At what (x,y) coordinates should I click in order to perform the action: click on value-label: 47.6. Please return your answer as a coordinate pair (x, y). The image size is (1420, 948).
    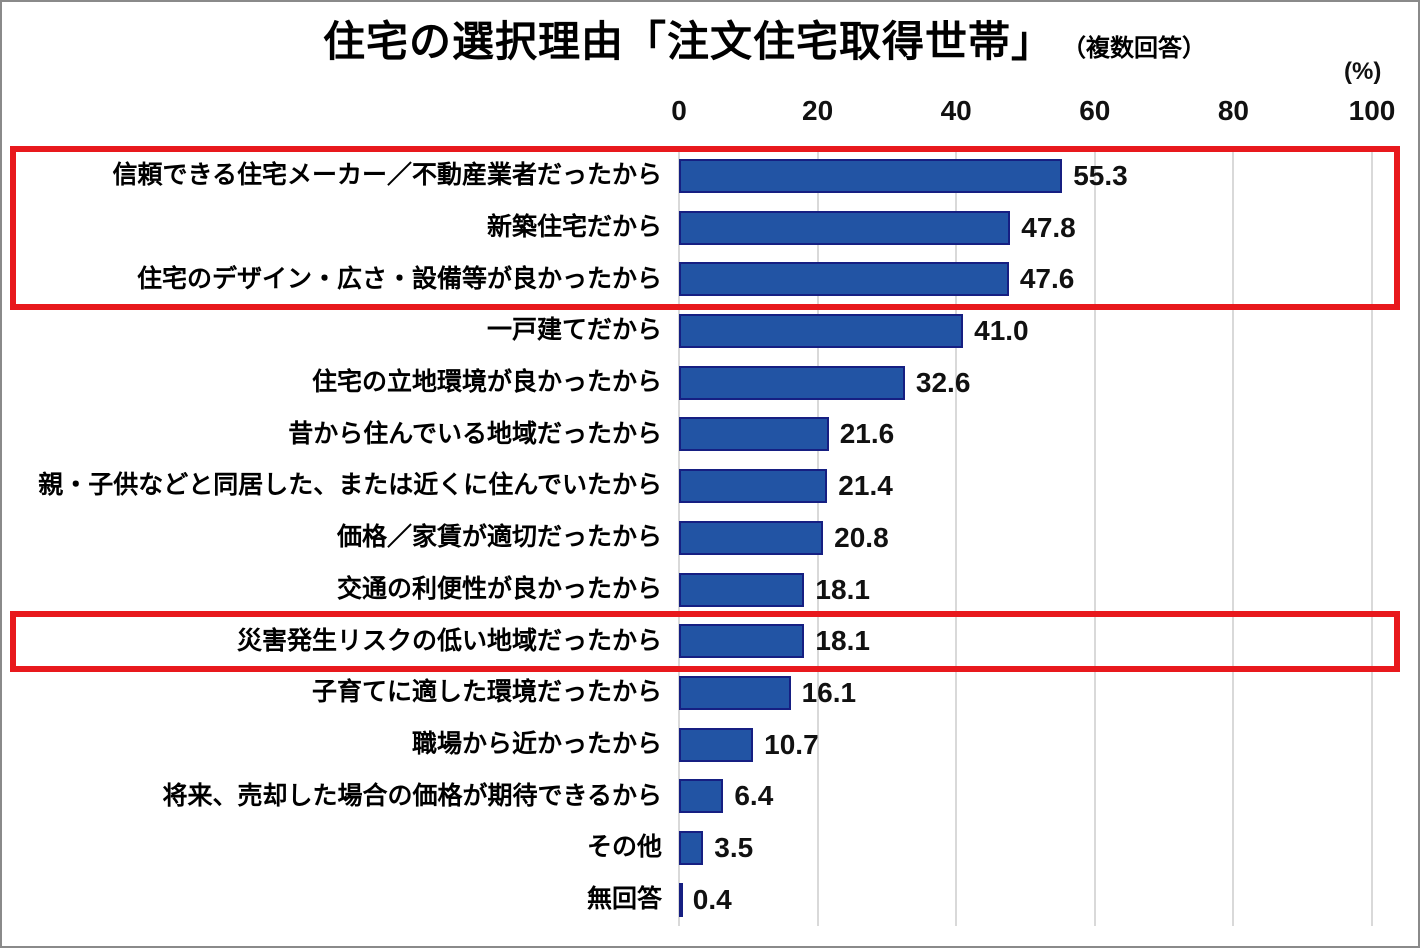
    Looking at the image, I should click on (1047, 279).